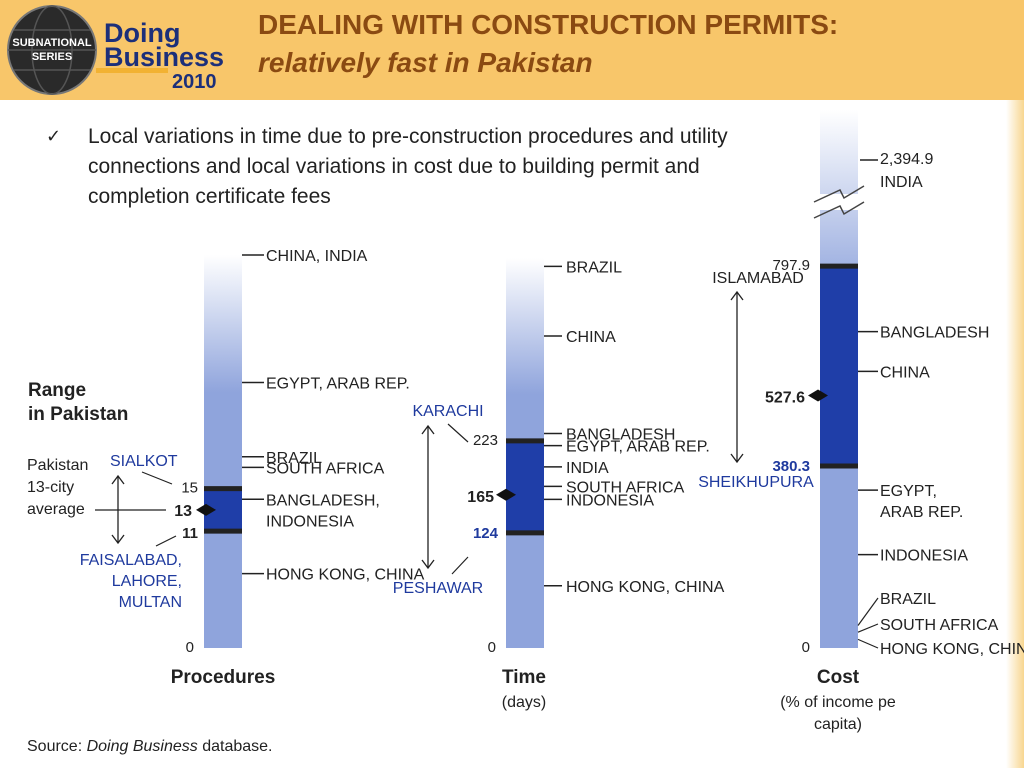  Describe the element at coordinates (506, 494) in the screenshot. I see `time-average-marker` at that location.